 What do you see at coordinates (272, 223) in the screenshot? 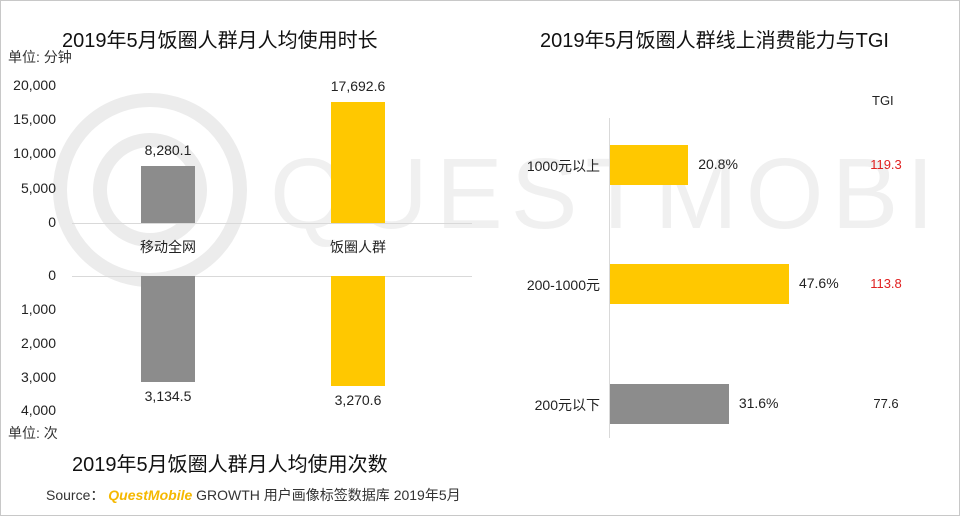
I see `chart-duration-baseline` at bounding box center [272, 223].